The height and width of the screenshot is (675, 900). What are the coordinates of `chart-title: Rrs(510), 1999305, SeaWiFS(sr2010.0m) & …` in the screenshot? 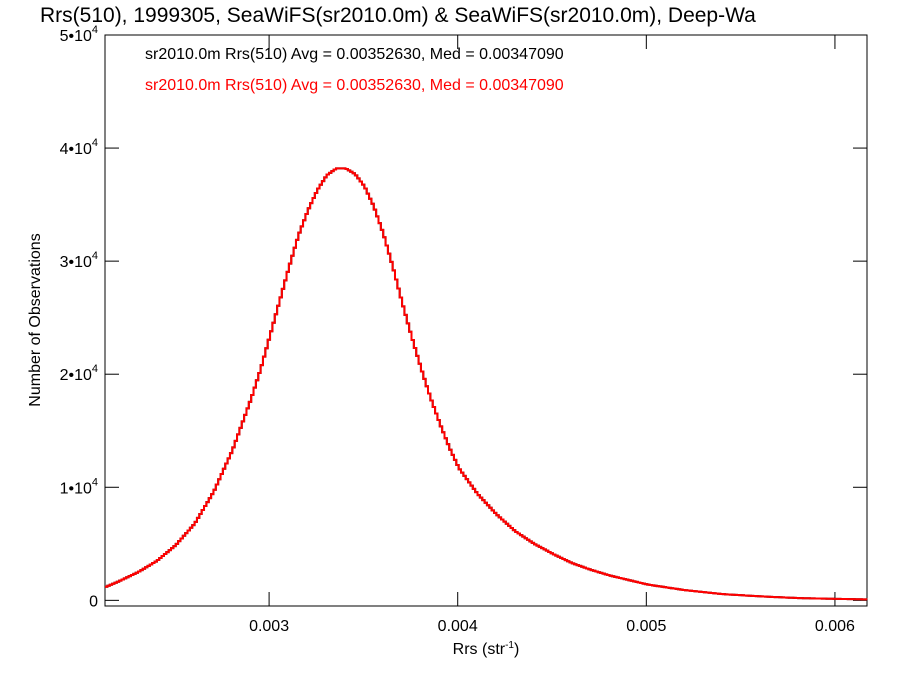 It's located at (398, 15).